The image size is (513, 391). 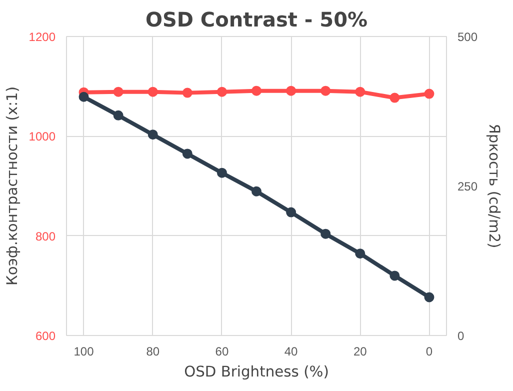 What do you see at coordinates (12, 186) in the screenshot?
I see `y-axis-title: Коэф.контрастности (x:1)` at bounding box center [12, 186].